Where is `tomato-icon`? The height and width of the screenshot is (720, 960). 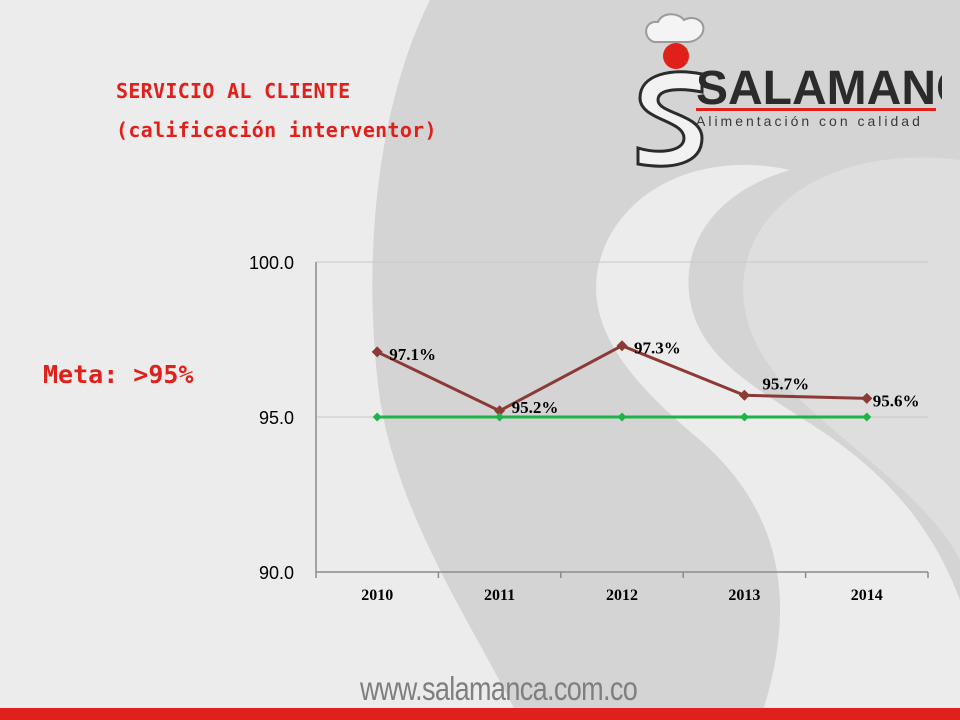 tomato-icon is located at coordinates (676, 56).